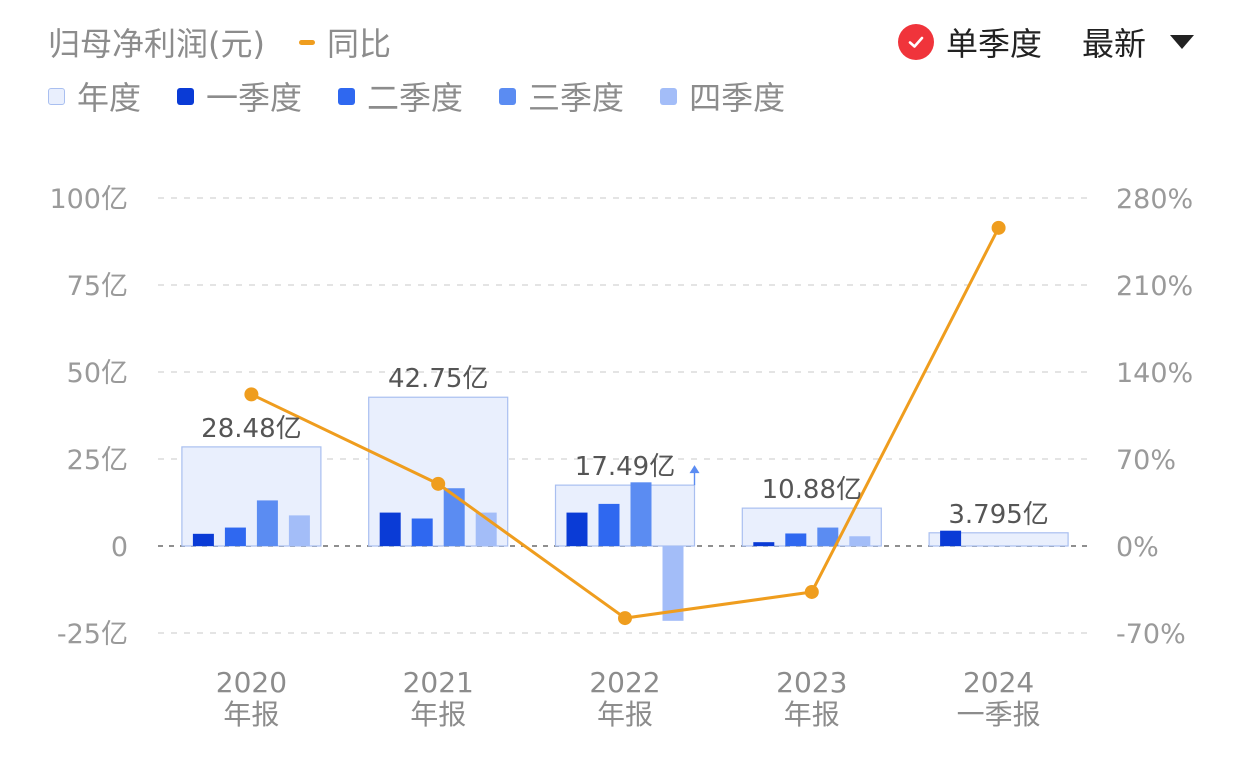 This screenshot has width=1242, height=765. What do you see at coordinates (97, 460) in the screenshot?
I see `left-tick-label: 25亿` at bounding box center [97, 460].